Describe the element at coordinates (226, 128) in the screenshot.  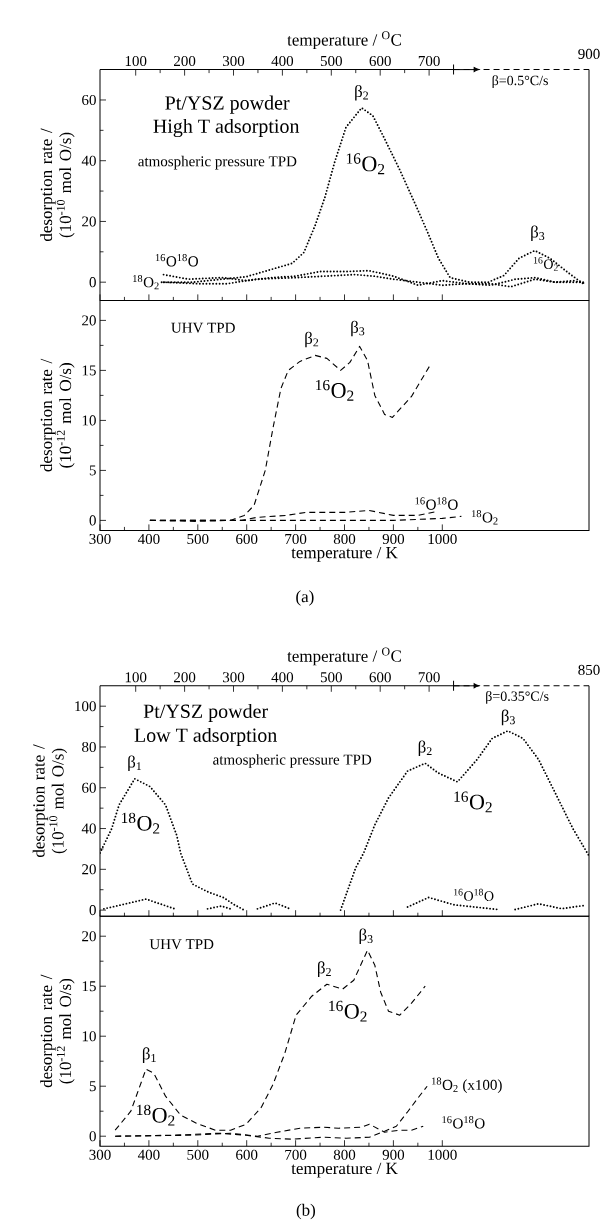
I see `annotation: High T adsorption` at that location.